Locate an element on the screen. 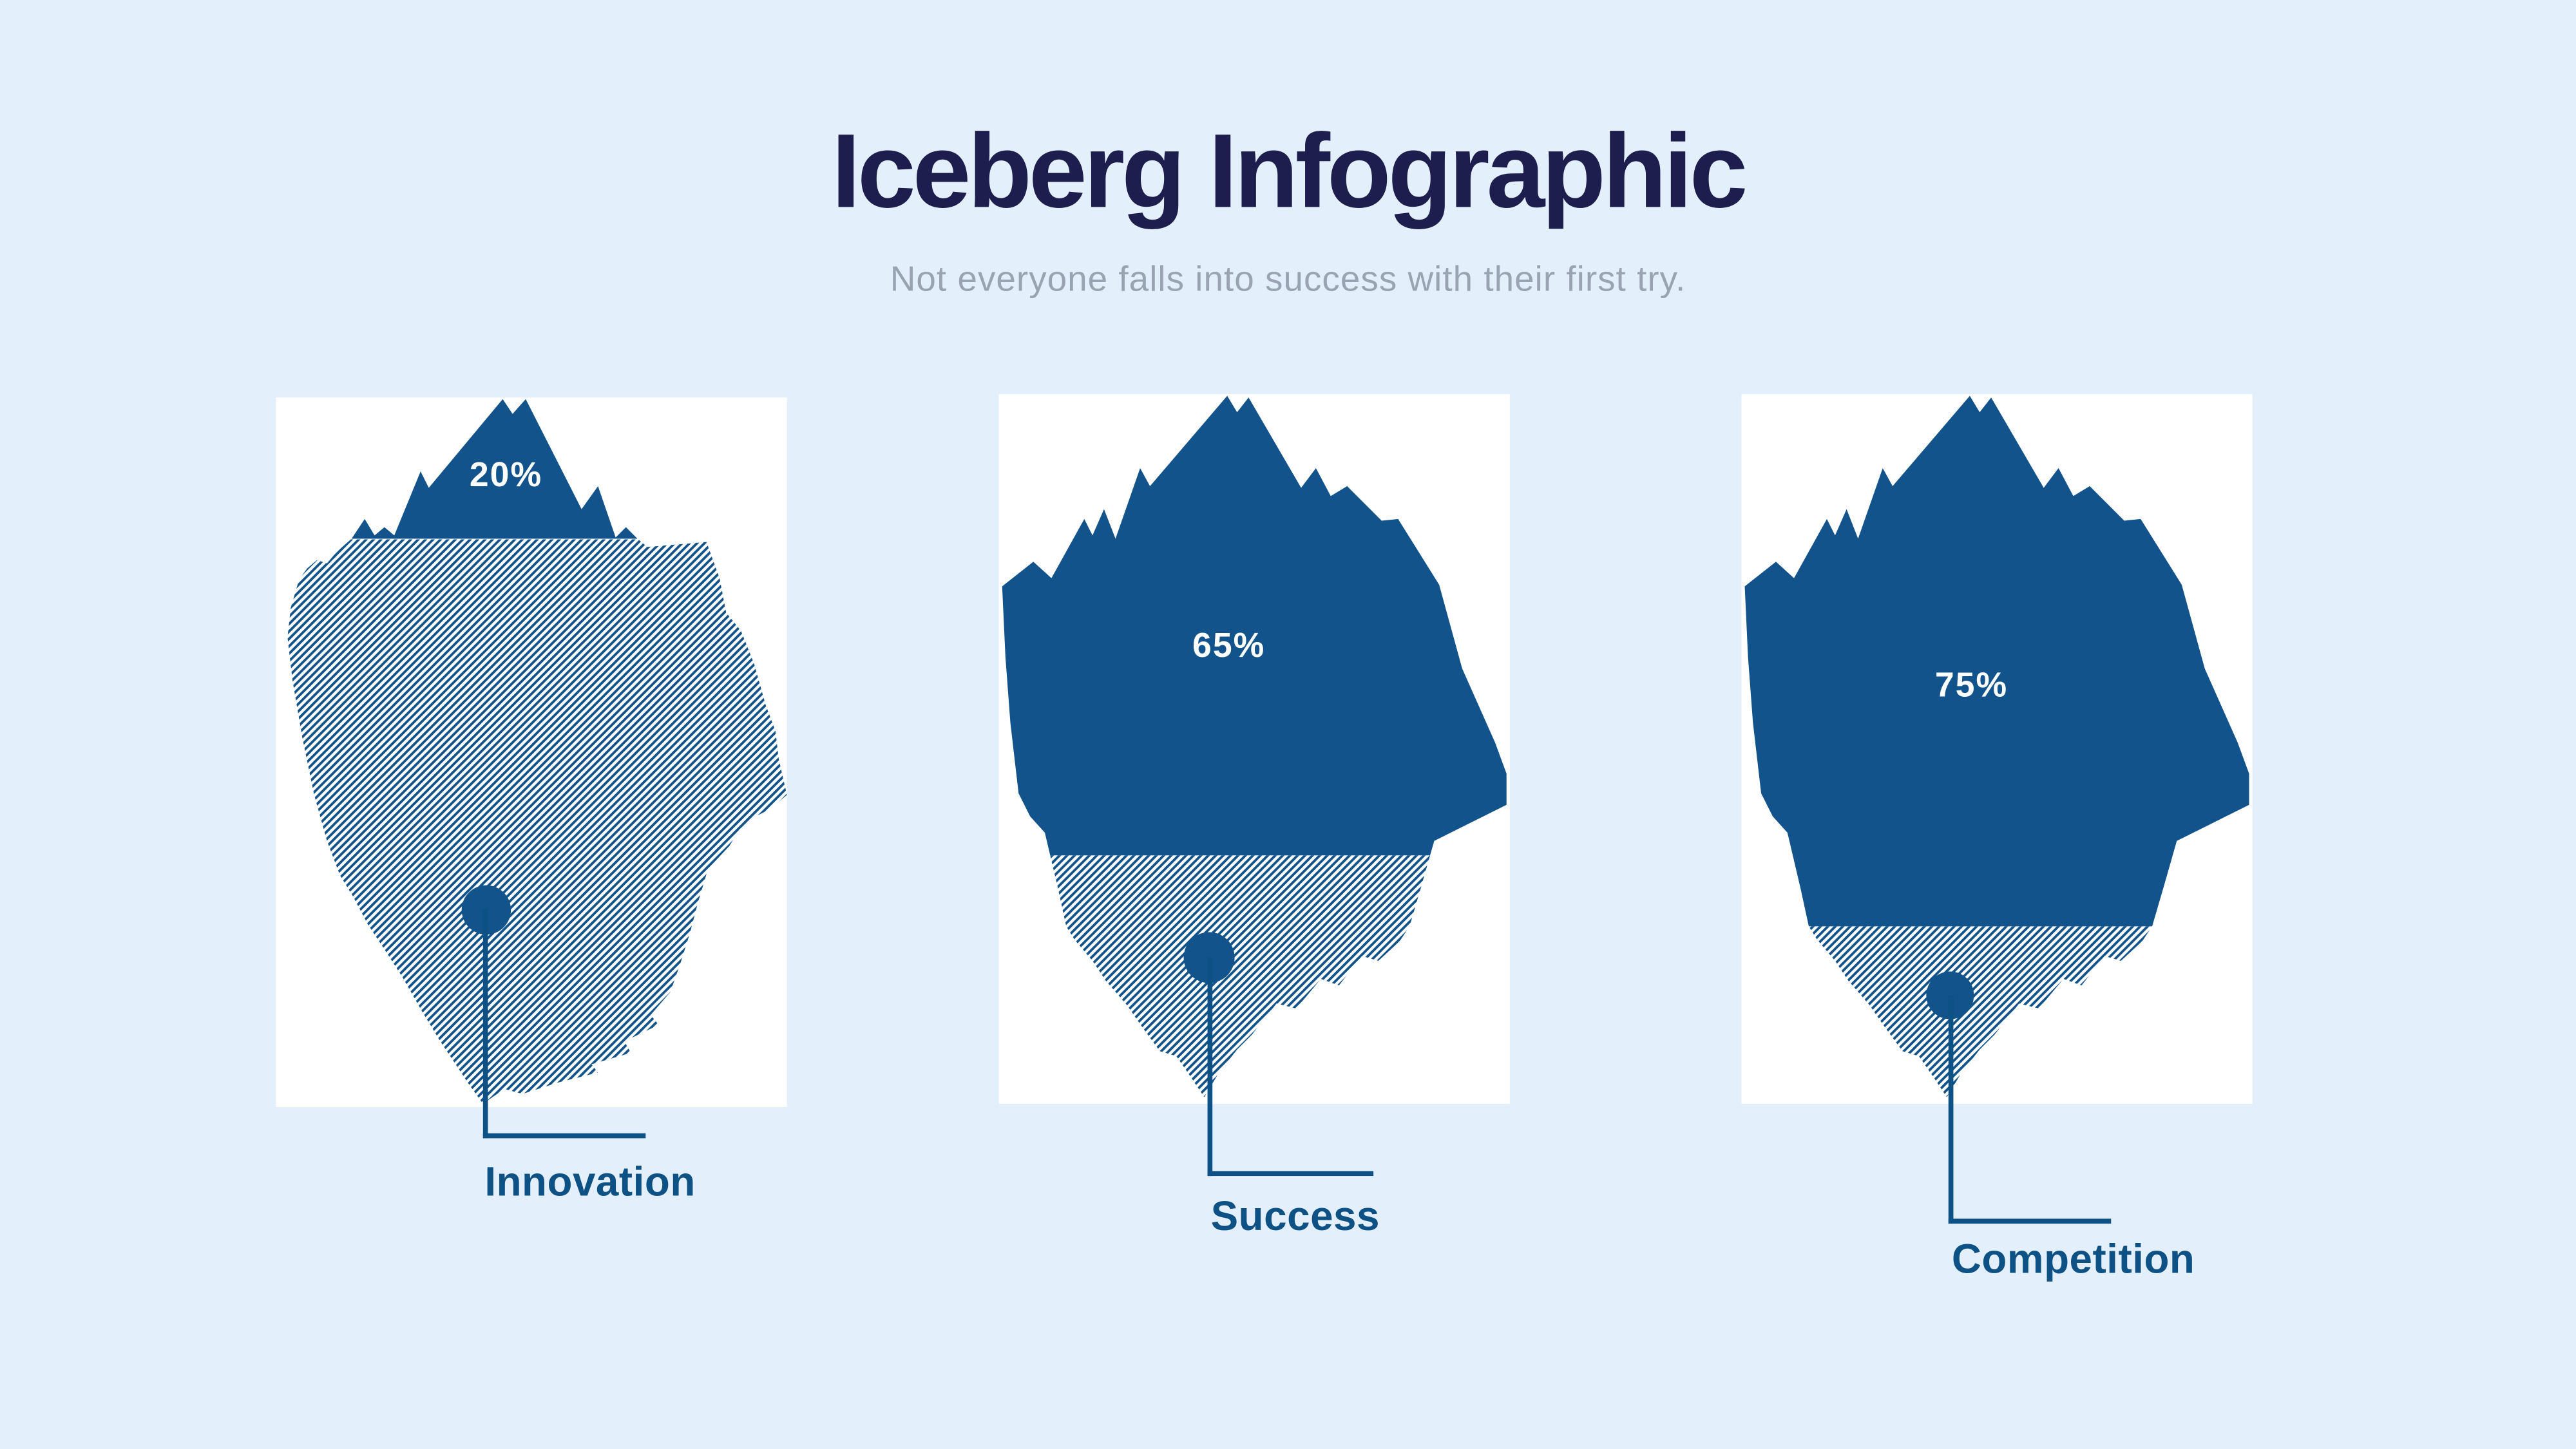 This screenshot has width=2576, height=1449. iceberg-card-success: 65% is located at coordinates (1254, 749).